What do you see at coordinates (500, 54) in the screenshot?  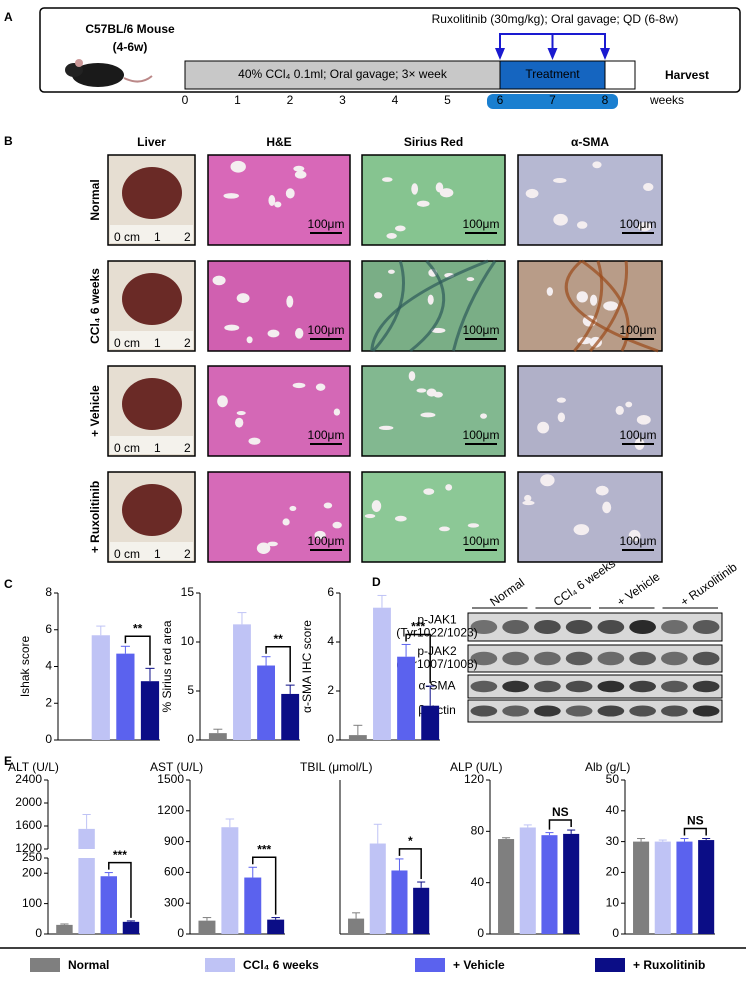 I see `dose-arrowhead` at bounding box center [500, 54].